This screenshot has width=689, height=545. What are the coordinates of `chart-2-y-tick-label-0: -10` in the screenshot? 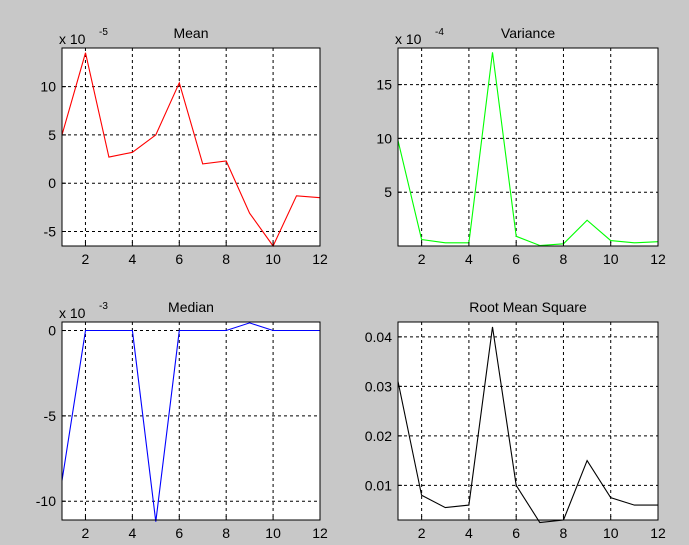 It's located at (46, 501).